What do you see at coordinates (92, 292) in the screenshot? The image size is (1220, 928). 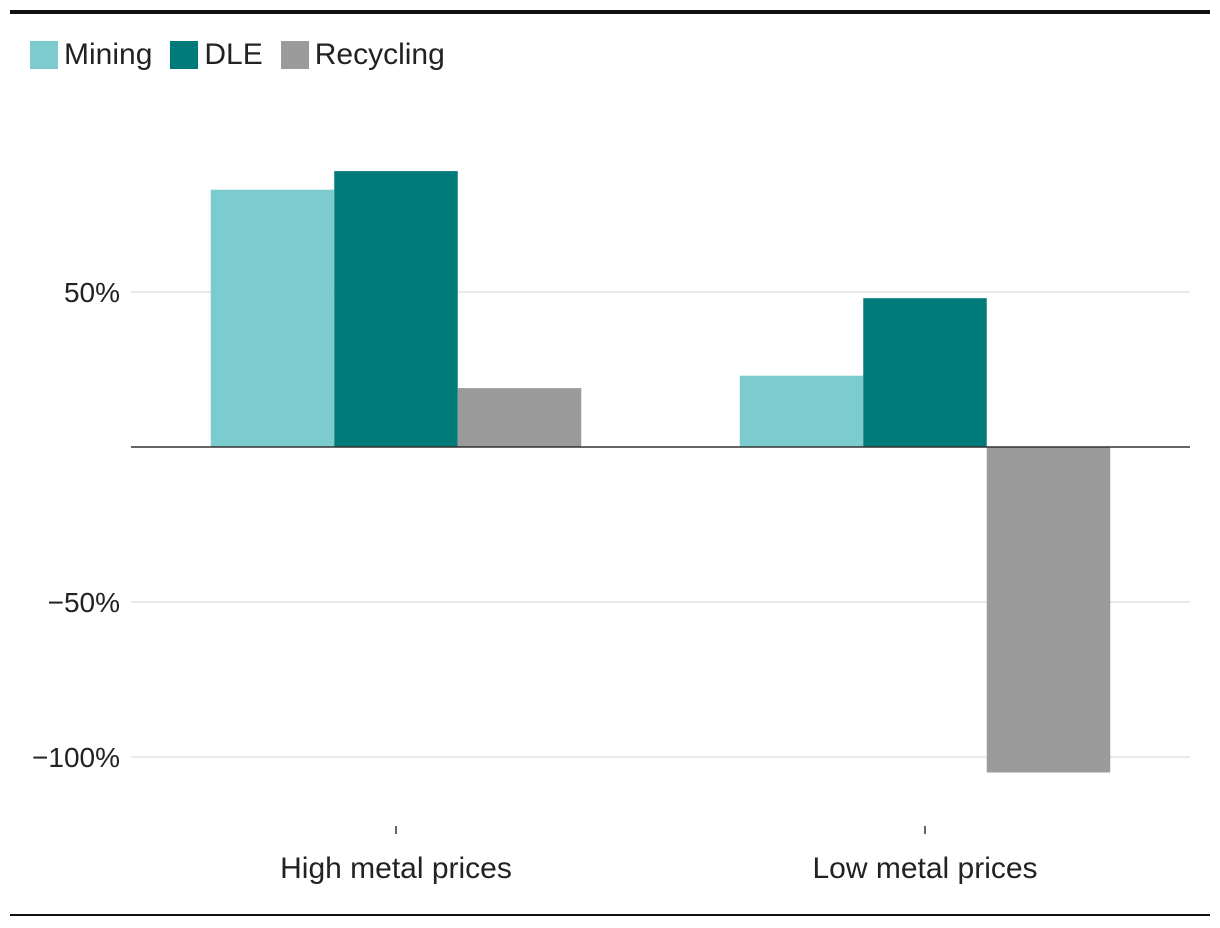 I see `y-tick-label: 50%` at bounding box center [92, 292].